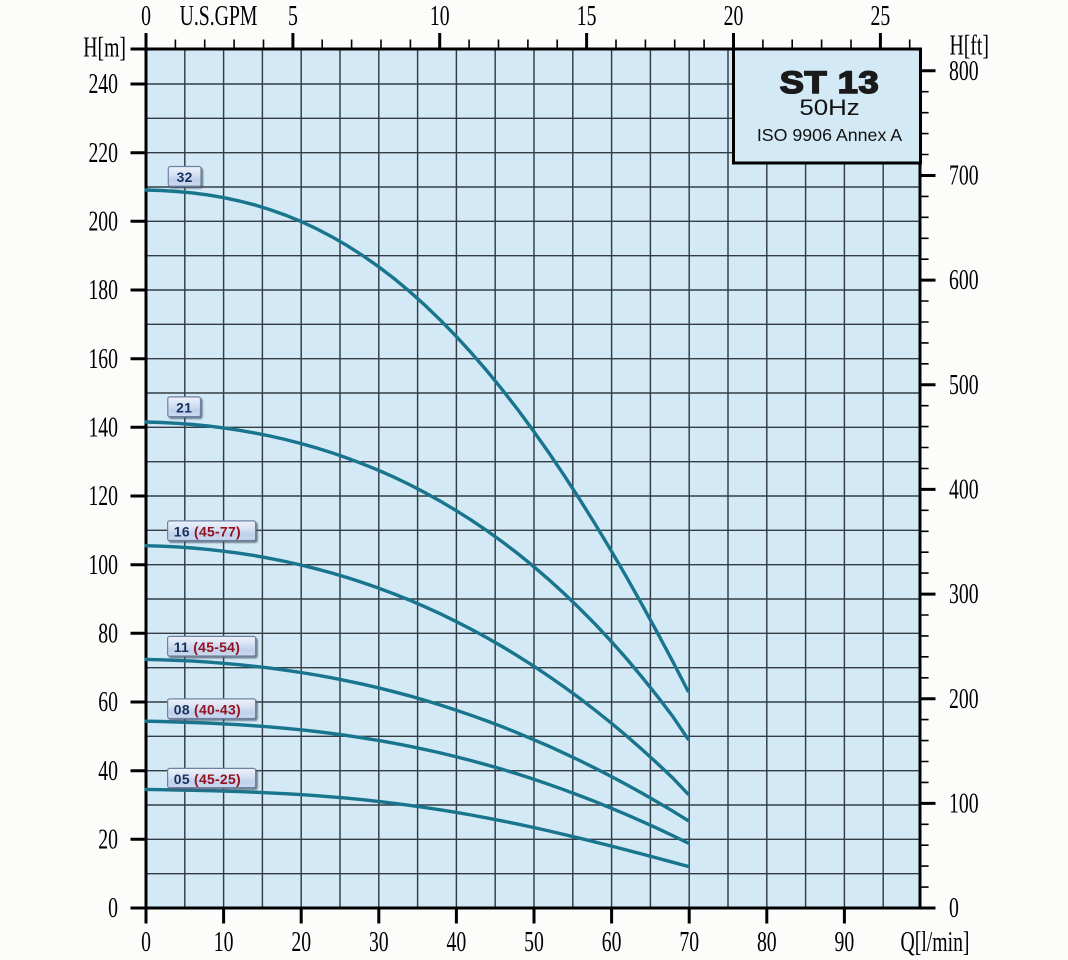 The height and width of the screenshot is (960, 1068). What do you see at coordinates (964, 281) in the screenshot?
I see `svg-text: 600` at bounding box center [964, 281].